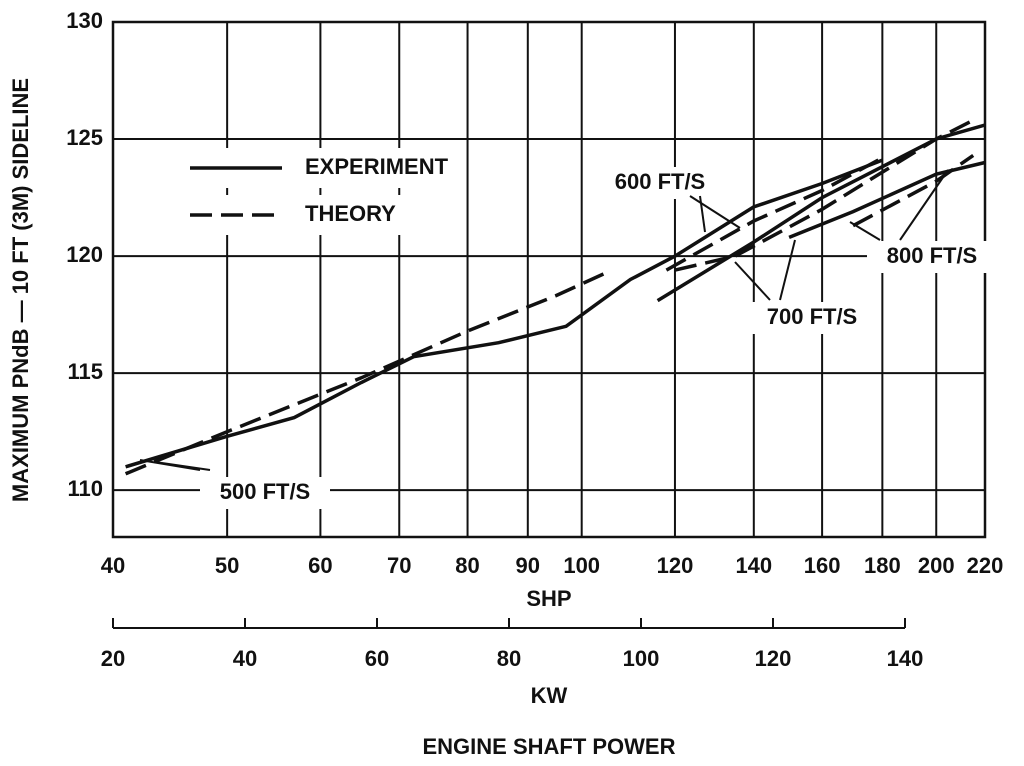  I want to click on y-tick-label: 130, so click(84, 20).